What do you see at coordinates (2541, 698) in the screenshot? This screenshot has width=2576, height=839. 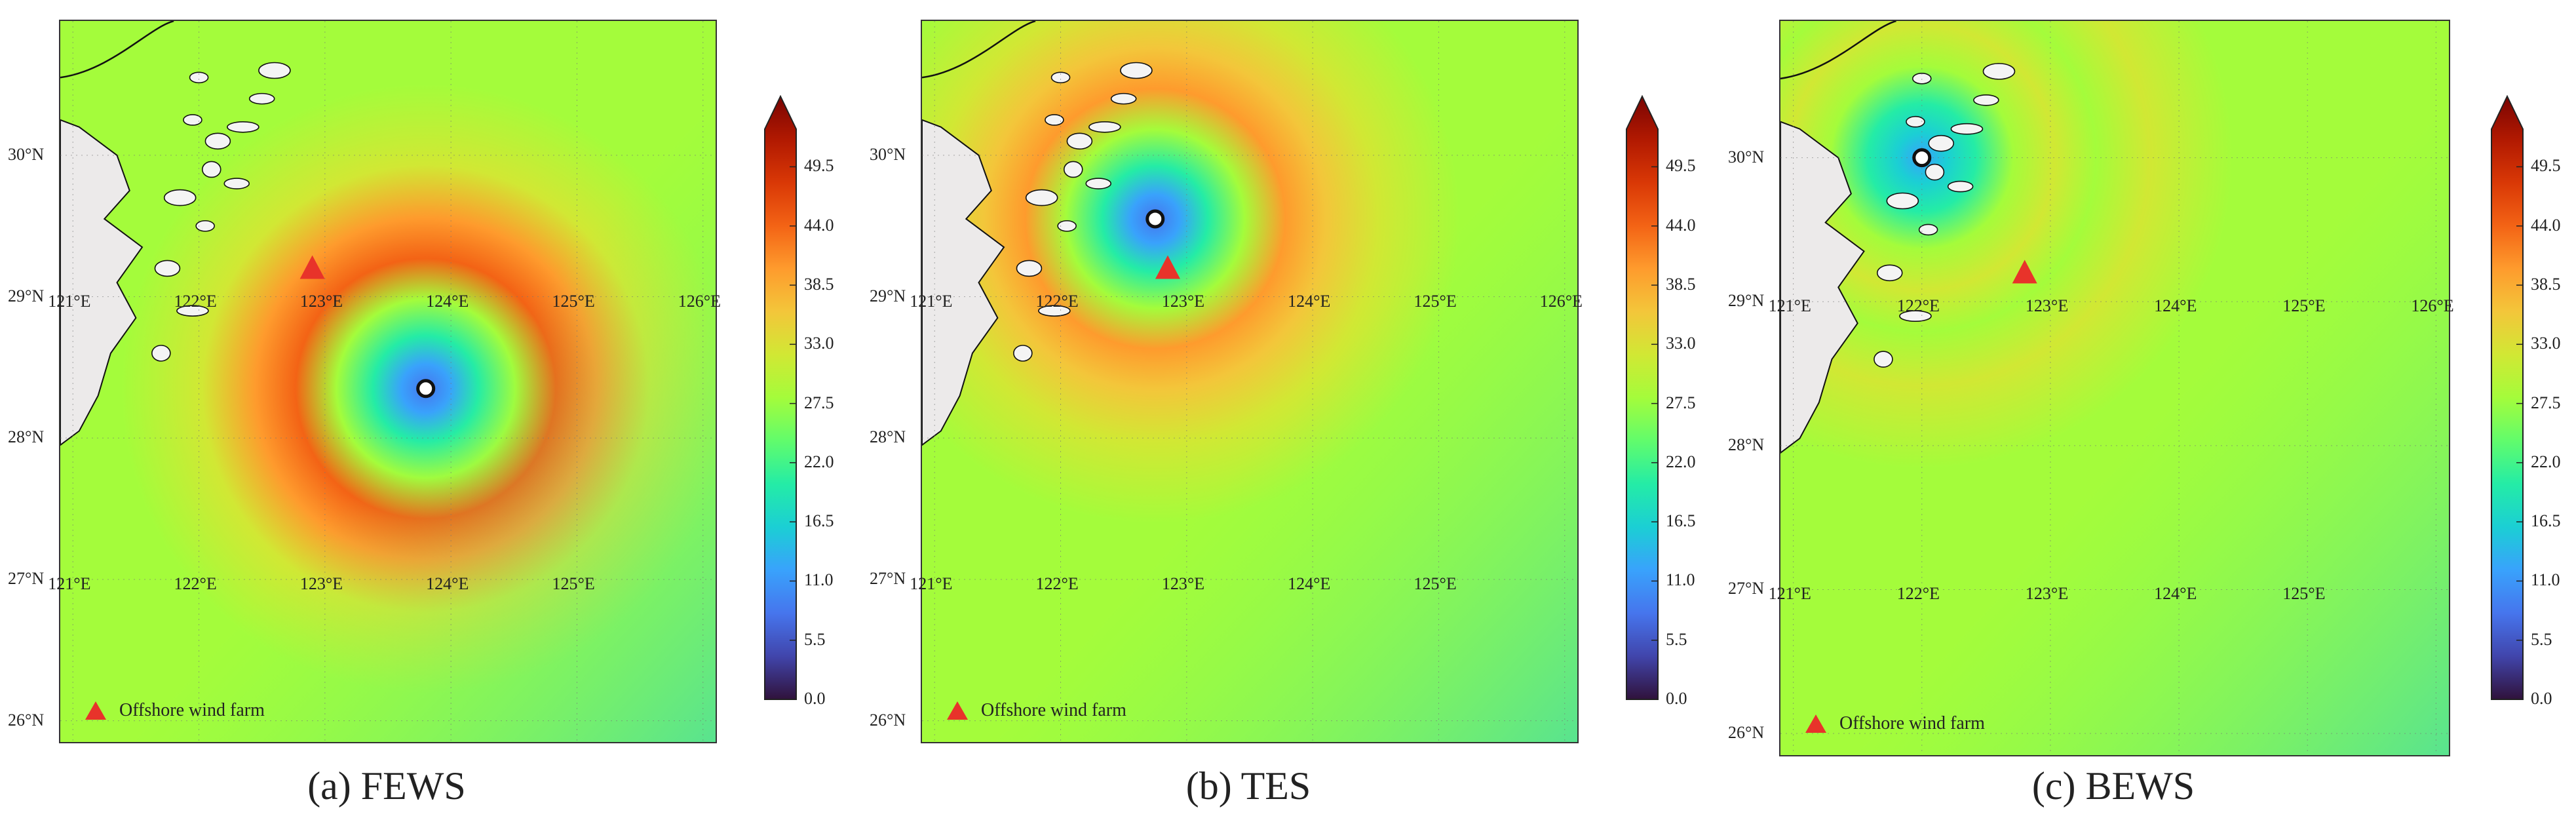 I see `colorbar-tick-label: 0.0` at bounding box center [2541, 698].